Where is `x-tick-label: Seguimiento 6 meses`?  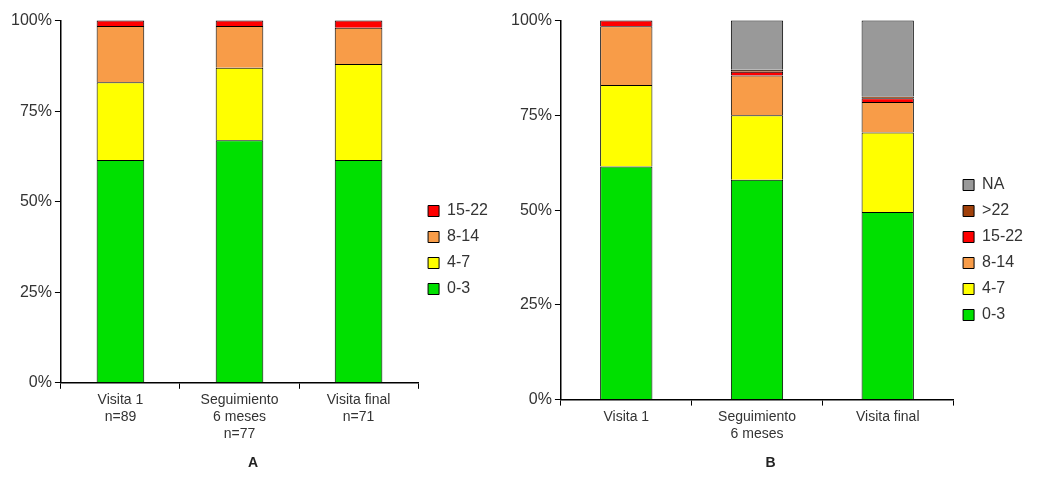
x-tick-label: Seguimiento 6 meses is located at coordinates (757, 424).